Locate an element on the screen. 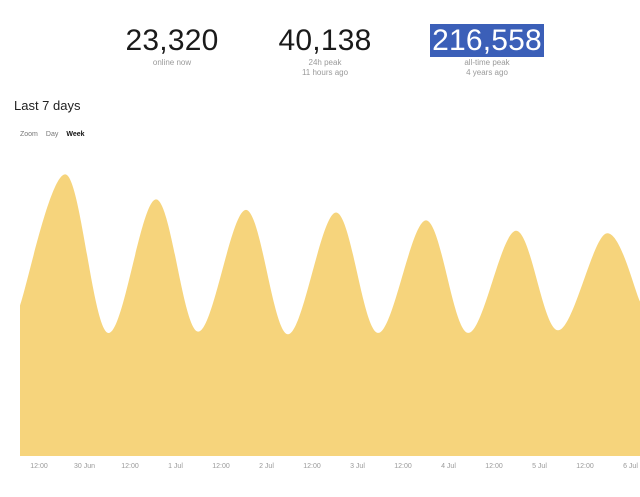 The width and height of the screenshot is (640, 497). stat-all-time-peak-time: 4 years ago is located at coordinates (487, 72).